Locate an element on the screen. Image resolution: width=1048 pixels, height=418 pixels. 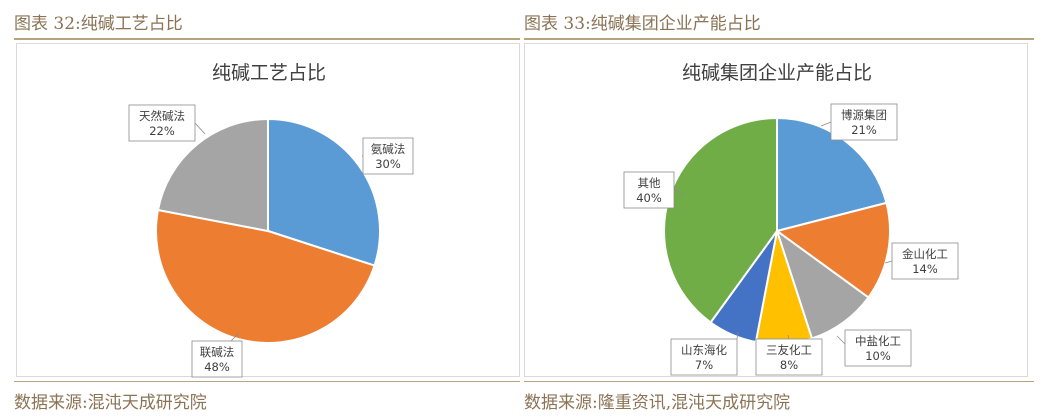
data-label-category: 联碱法 is located at coordinates (217, 352).